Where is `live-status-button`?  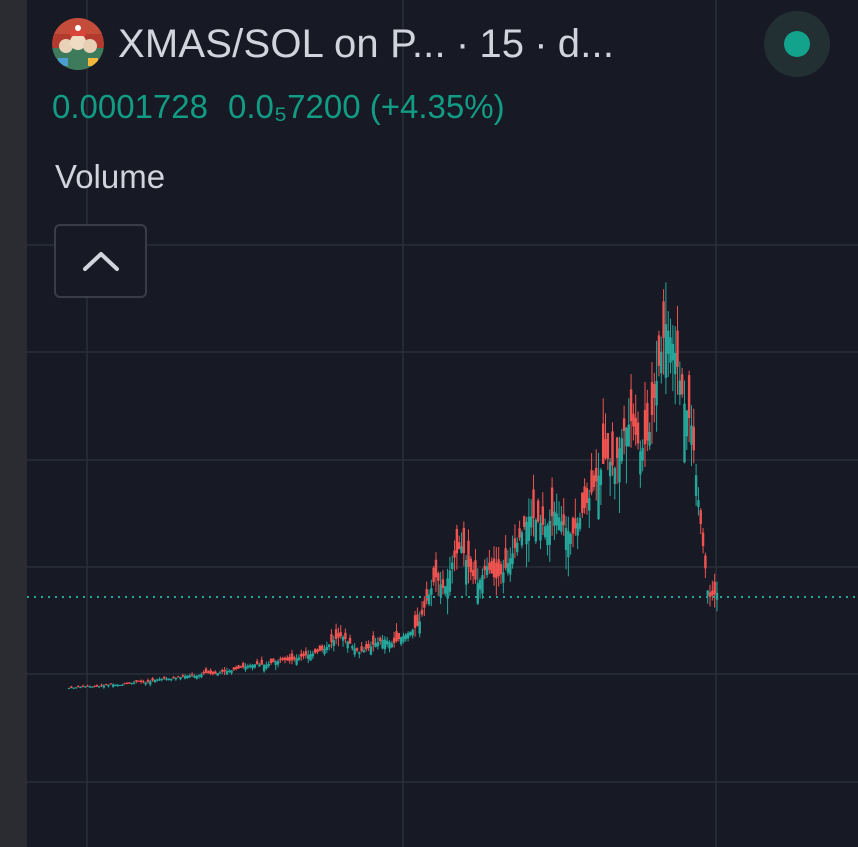 live-status-button is located at coordinates (797, 44).